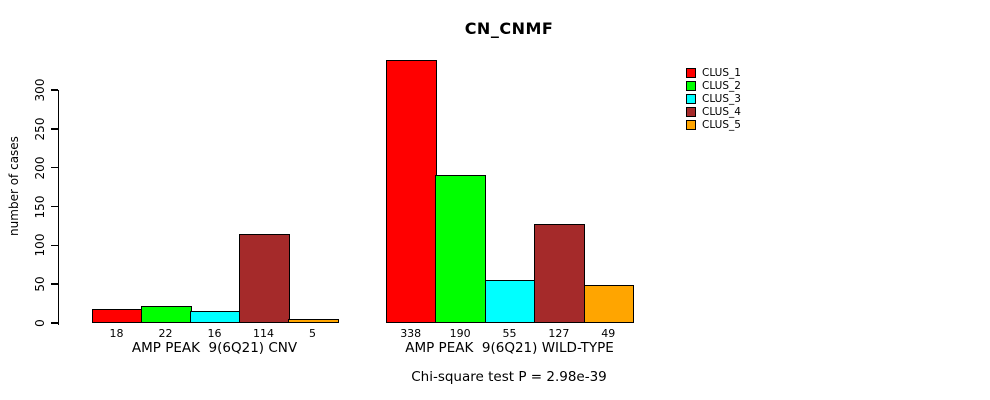  I want to click on y-axis-tick-label: 250, so click(40, 129).